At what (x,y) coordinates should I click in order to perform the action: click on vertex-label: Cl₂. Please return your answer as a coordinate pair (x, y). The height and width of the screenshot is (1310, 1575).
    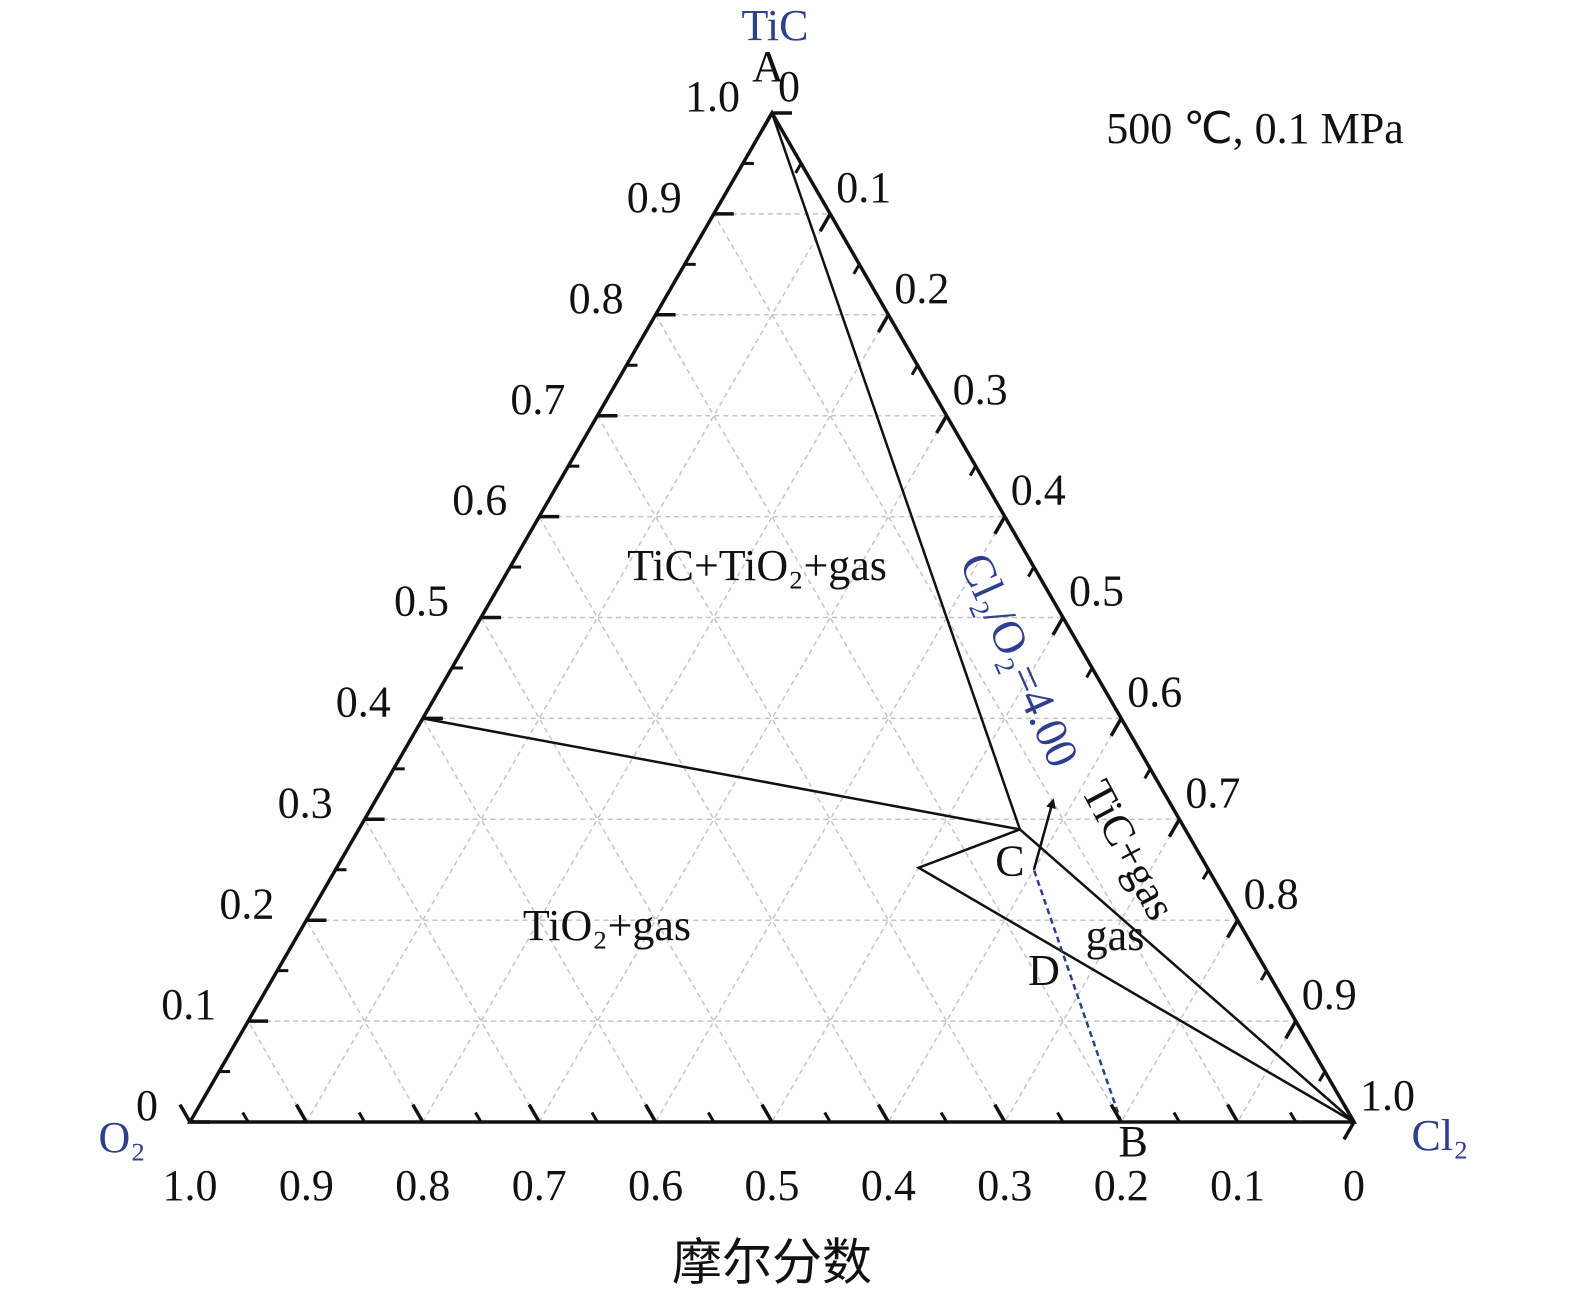
    Looking at the image, I should click on (1440, 1135).